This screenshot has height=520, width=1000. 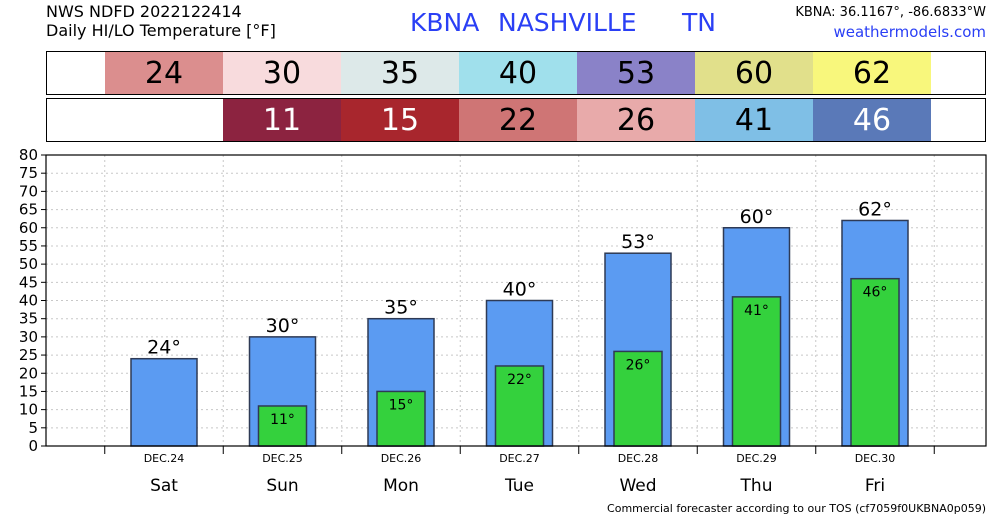 I want to click on high-bar-label: 24°, so click(x=164, y=348).